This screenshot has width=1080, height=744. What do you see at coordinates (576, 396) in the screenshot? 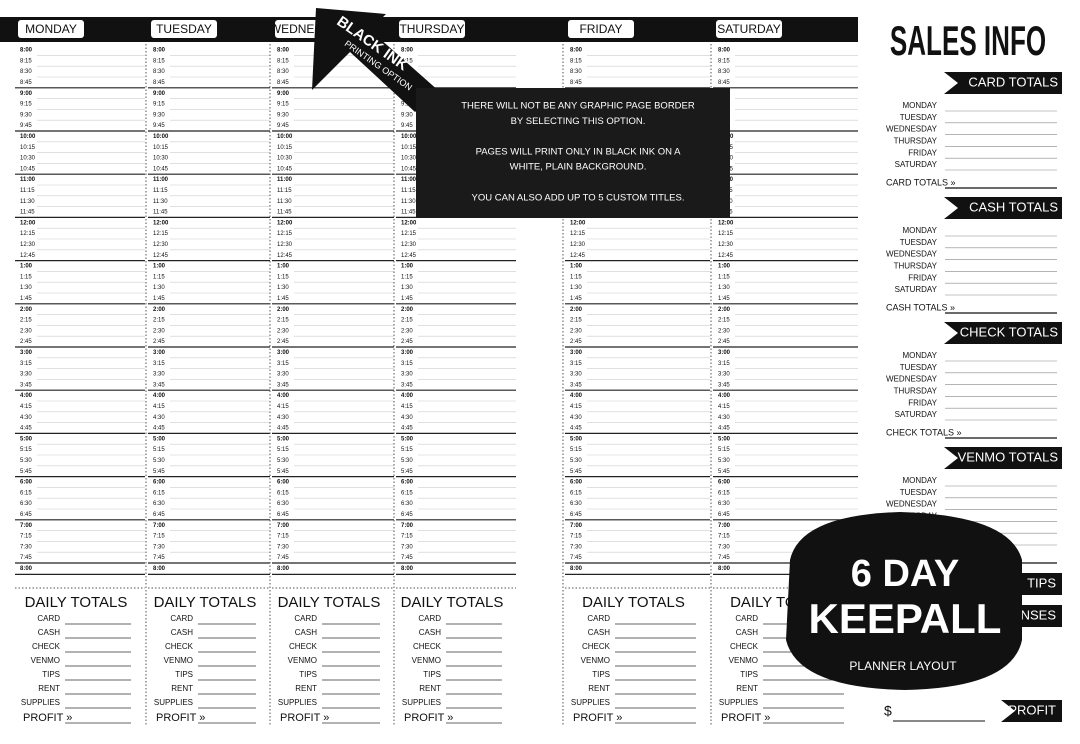
I see `time-label: 4:00` at bounding box center [576, 396].